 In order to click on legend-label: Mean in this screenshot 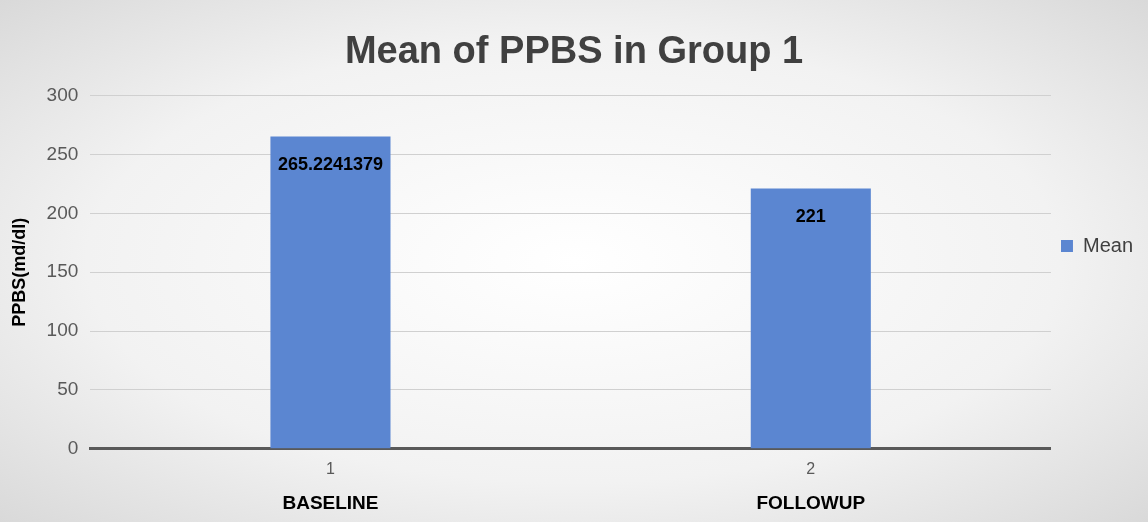, I will do `click(1107, 244)`.